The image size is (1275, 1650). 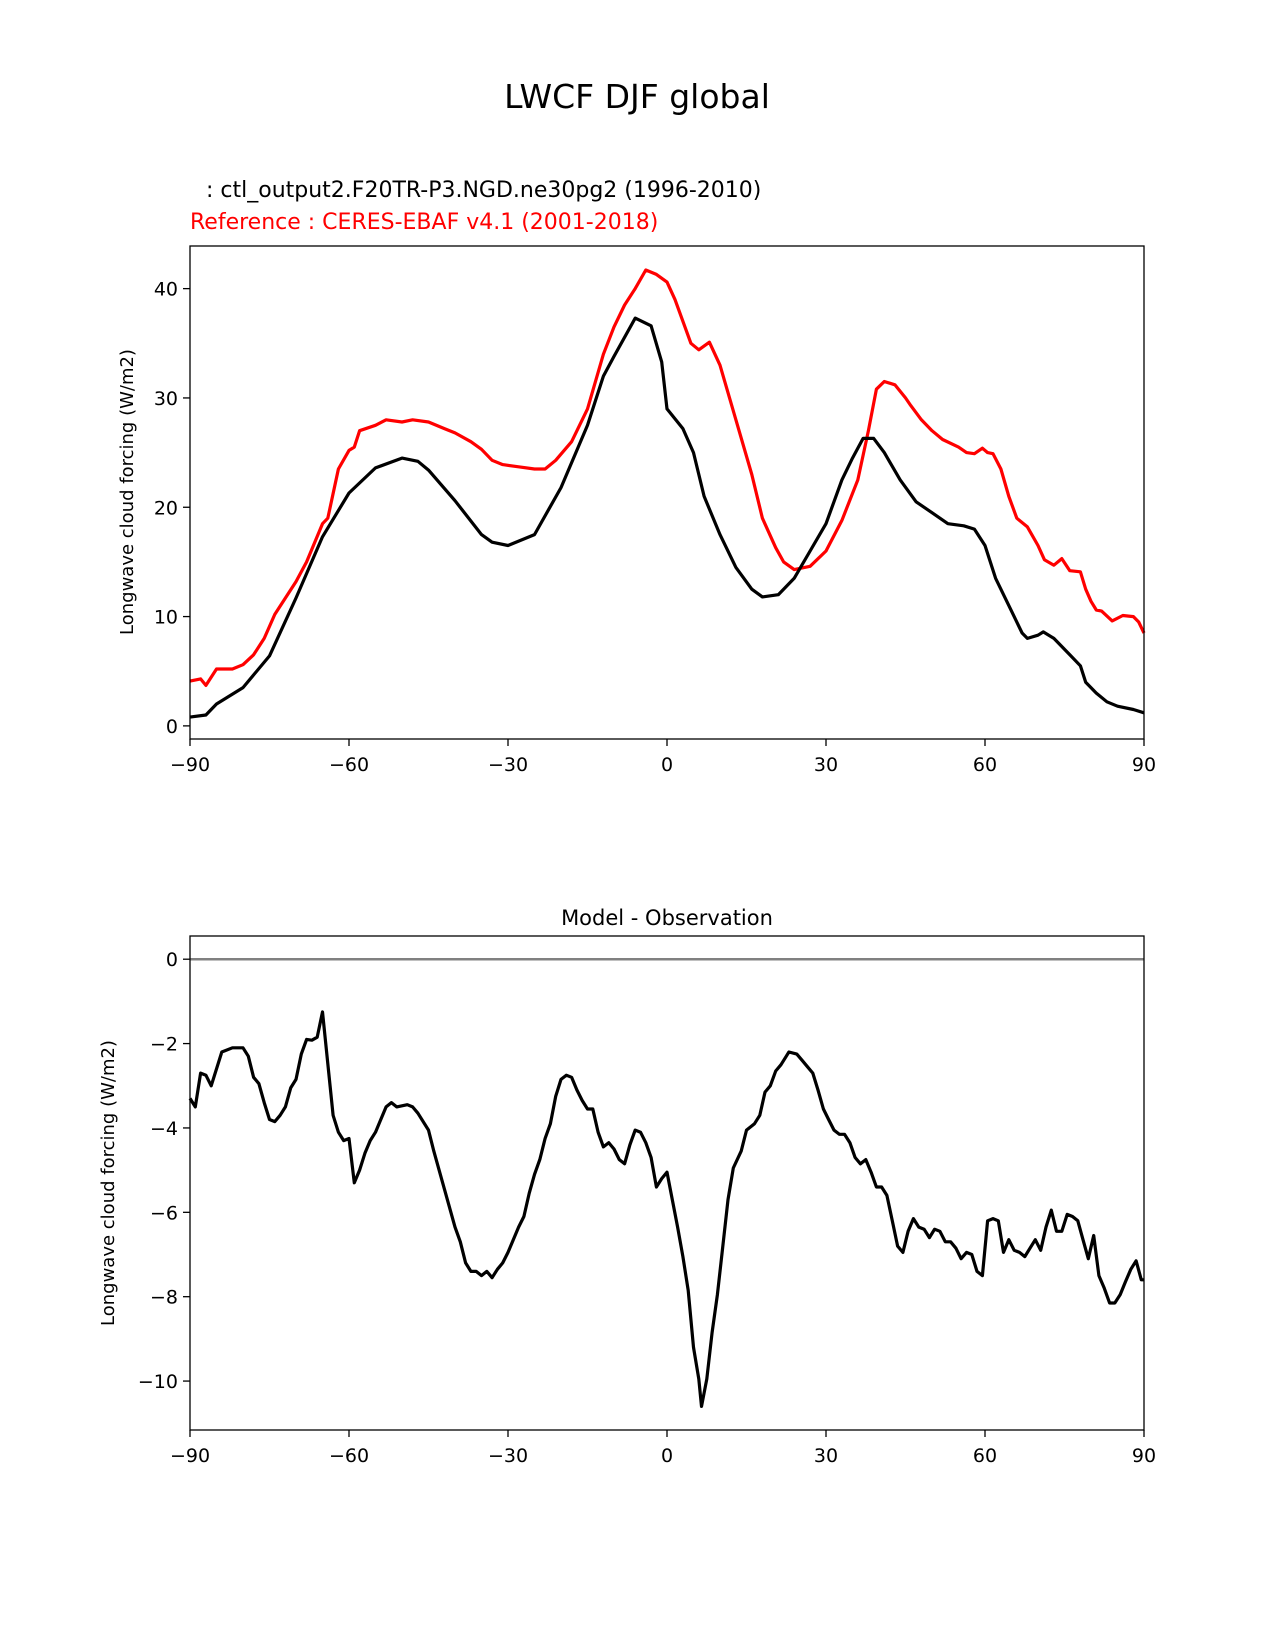 What do you see at coordinates (108, 1183) in the screenshot?
I see `bottom-y-axis-label: Longwave cloud forcing (W/m2)` at bounding box center [108, 1183].